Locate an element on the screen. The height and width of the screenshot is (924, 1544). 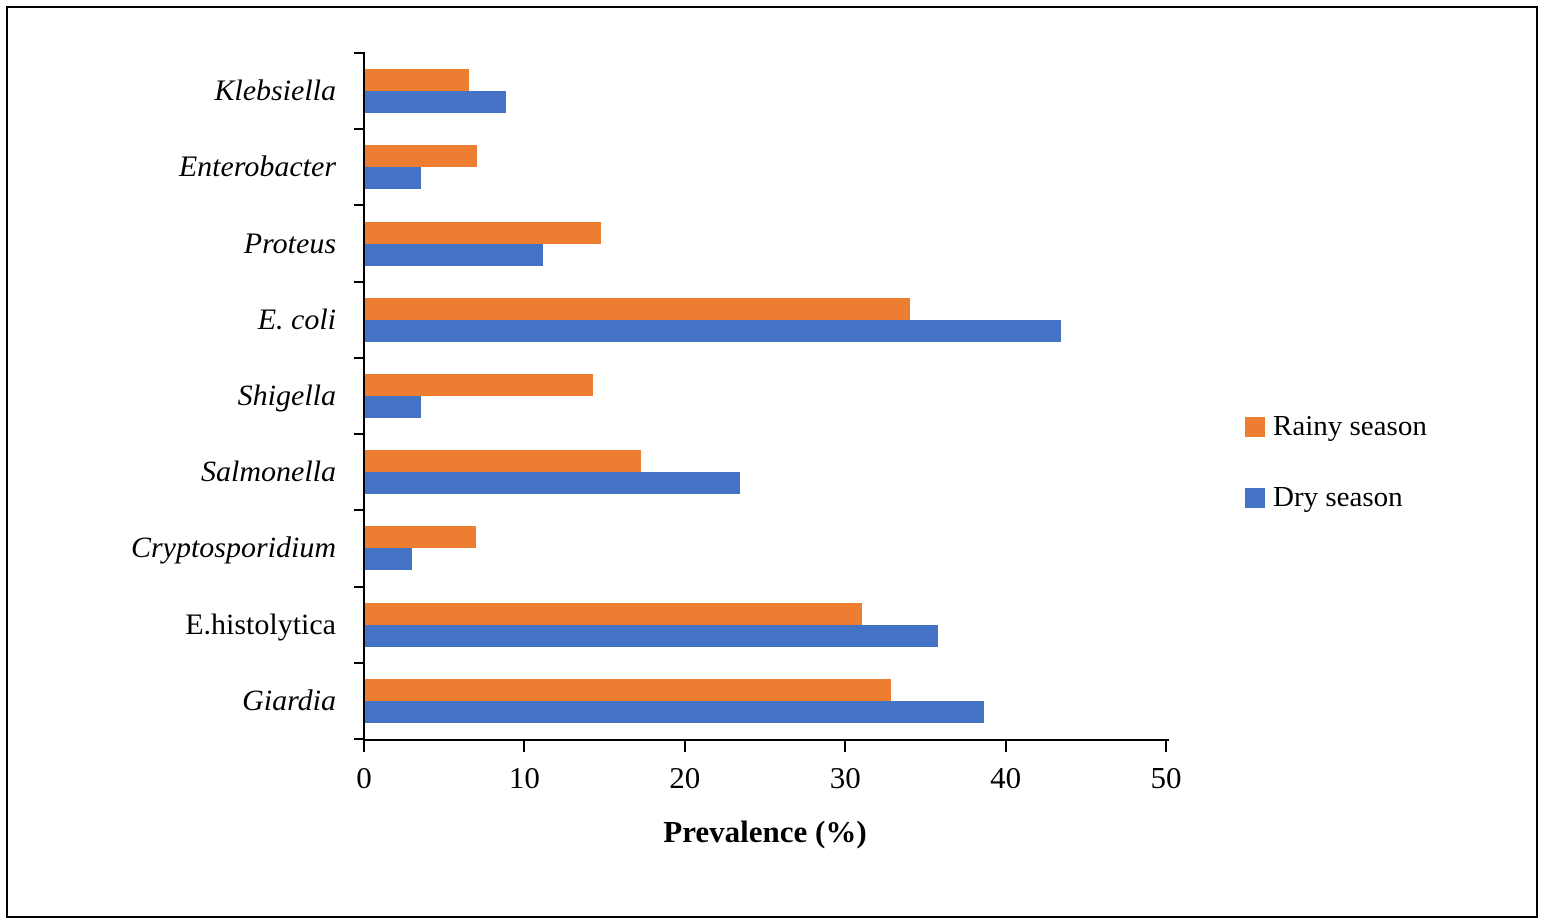
x-tick-label: 20 is located at coordinates (685, 777).